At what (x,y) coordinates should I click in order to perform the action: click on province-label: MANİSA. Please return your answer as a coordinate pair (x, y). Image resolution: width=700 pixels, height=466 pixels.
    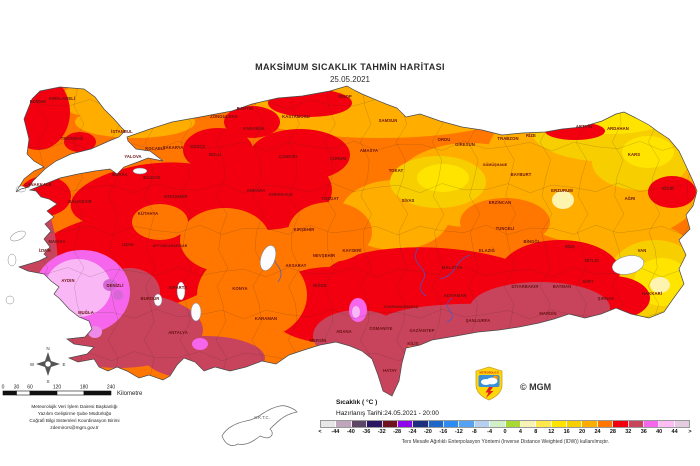
    Looking at the image, I should click on (56, 241).